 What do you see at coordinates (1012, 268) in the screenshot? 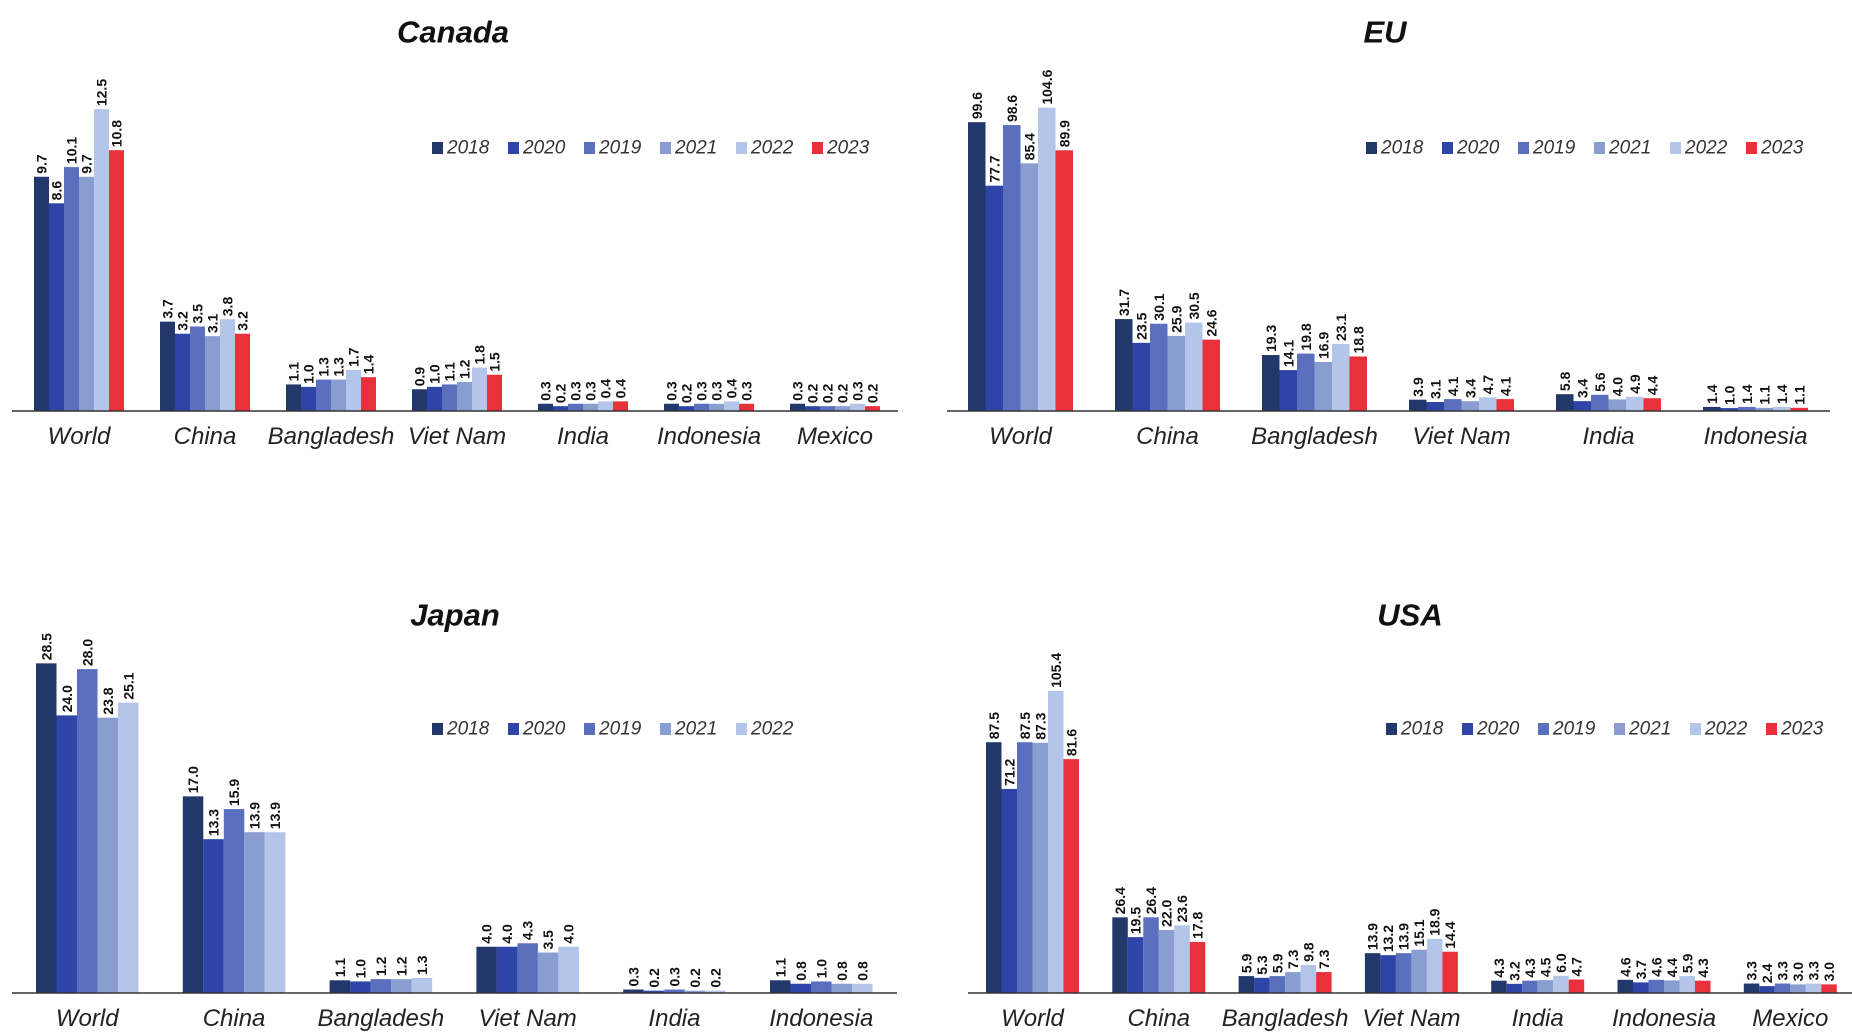
I see `bar-eu-world-2019` at bounding box center [1012, 268].